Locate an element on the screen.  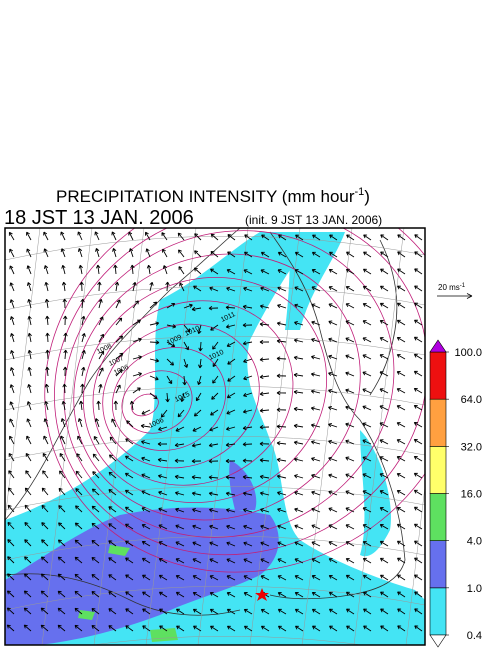
colorbar-segment is located at coordinates (438, 517).